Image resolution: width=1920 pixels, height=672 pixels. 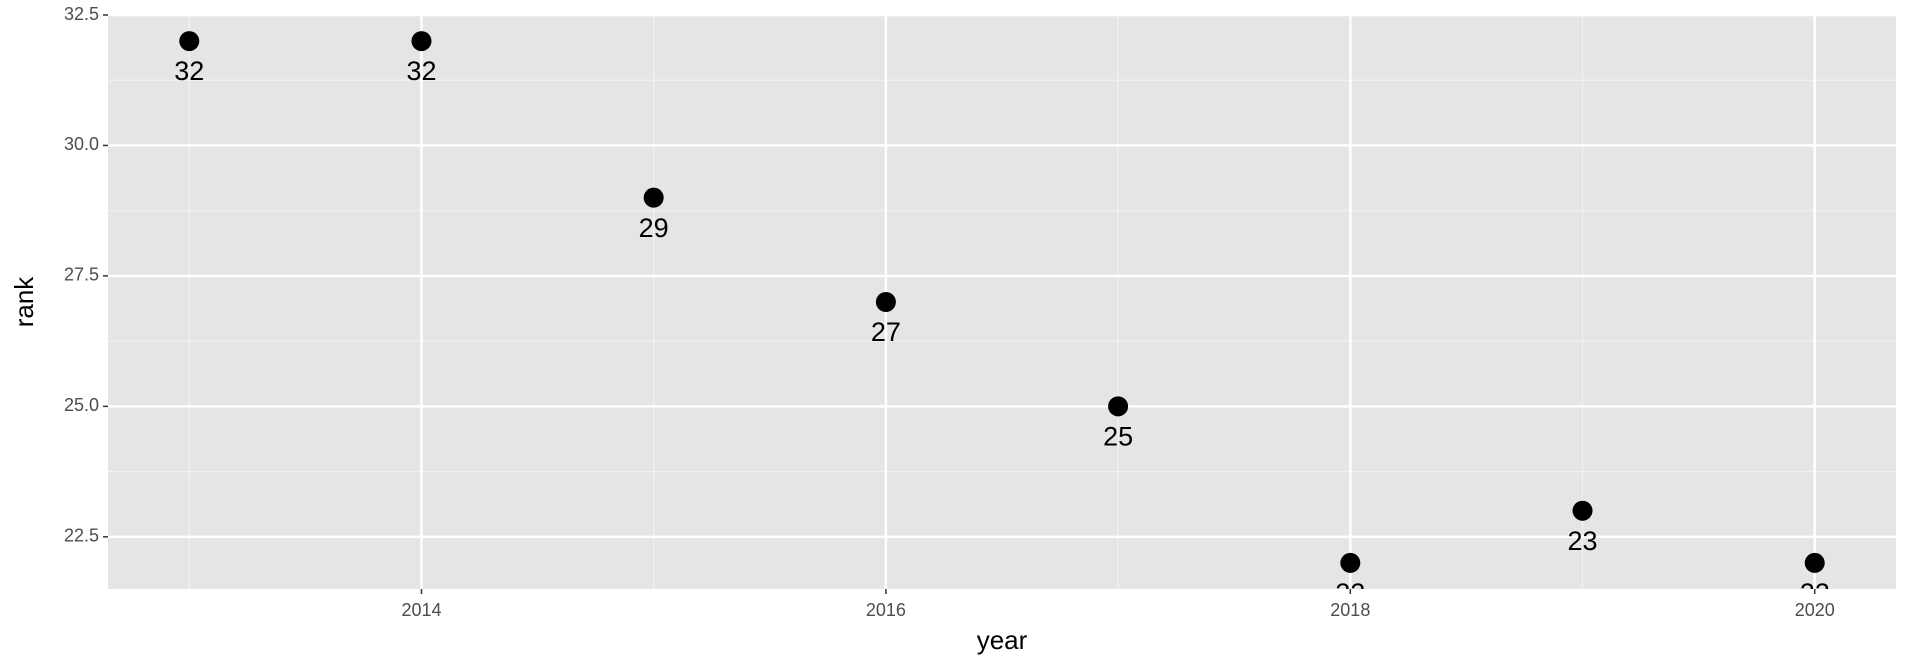 I want to click on x-tick-label: 2016, so click(x=886, y=610).